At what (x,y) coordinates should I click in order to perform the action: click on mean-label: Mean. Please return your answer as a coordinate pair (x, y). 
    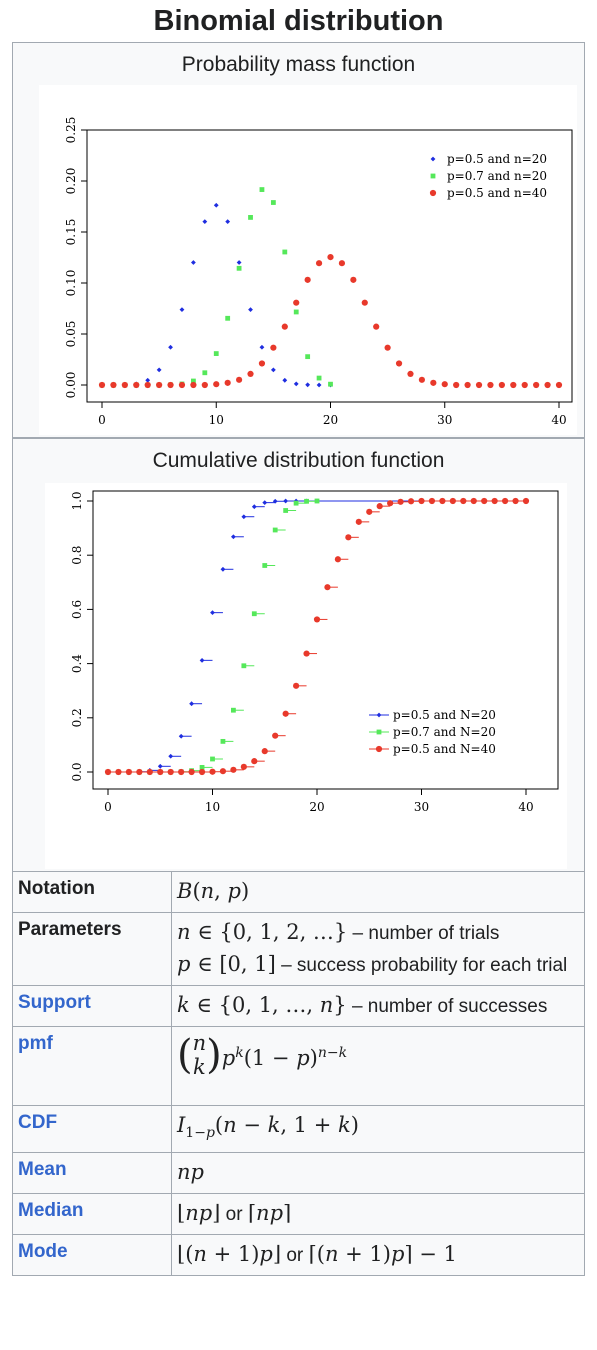
    Looking at the image, I should click on (92, 1173).